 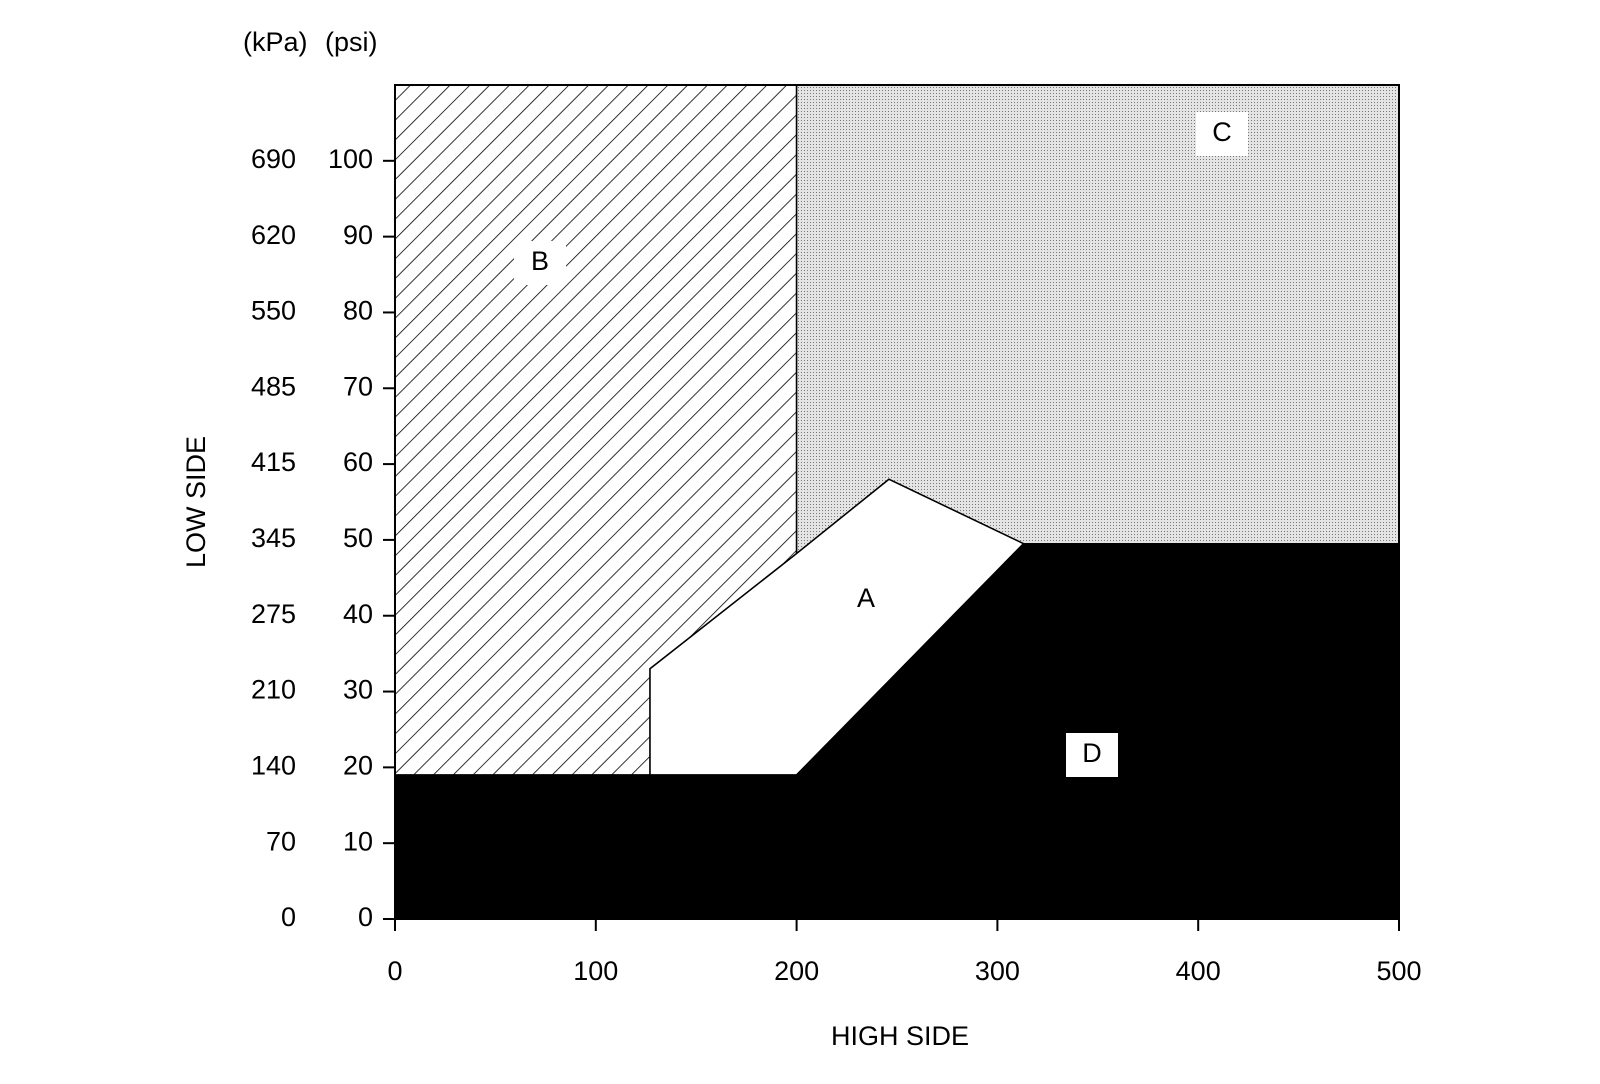 I want to click on y-tick-label: 0, so click(x=365, y=917).